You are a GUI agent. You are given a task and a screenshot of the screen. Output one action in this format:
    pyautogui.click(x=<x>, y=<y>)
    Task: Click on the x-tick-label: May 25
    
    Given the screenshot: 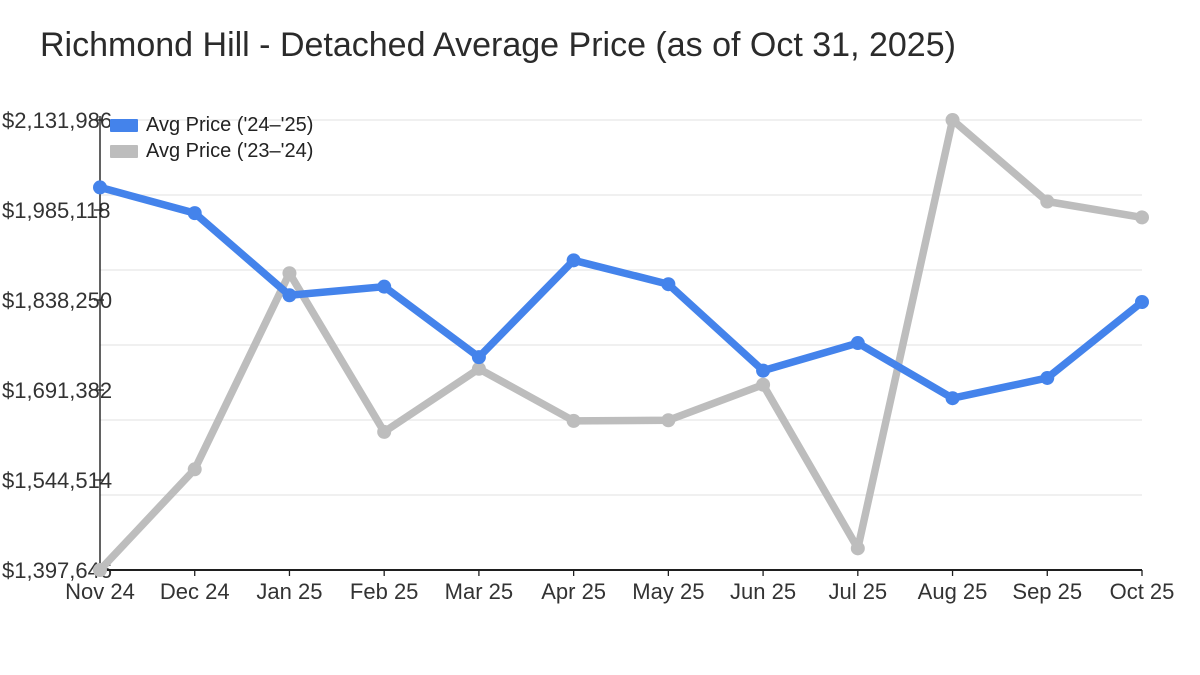 What is the action you would take?
    pyautogui.click(x=668, y=591)
    